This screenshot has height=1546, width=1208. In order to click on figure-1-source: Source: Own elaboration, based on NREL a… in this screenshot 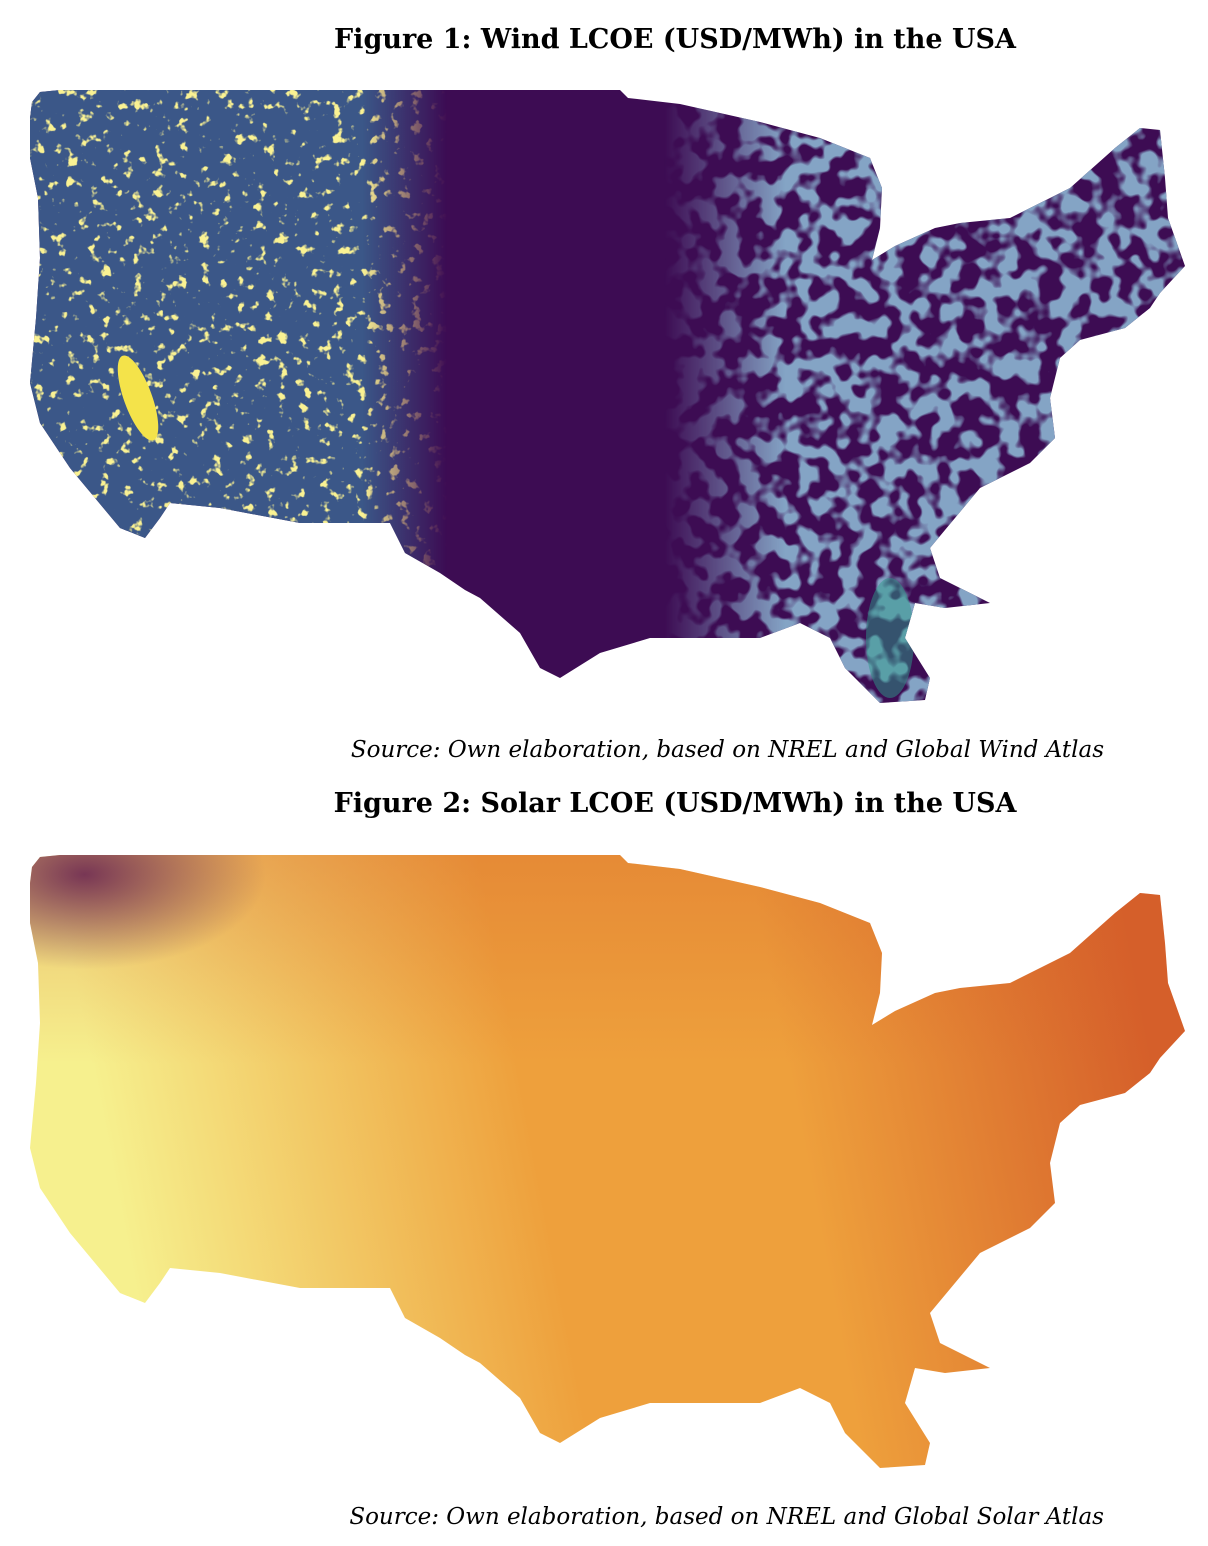, I will do `click(727, 750)`.